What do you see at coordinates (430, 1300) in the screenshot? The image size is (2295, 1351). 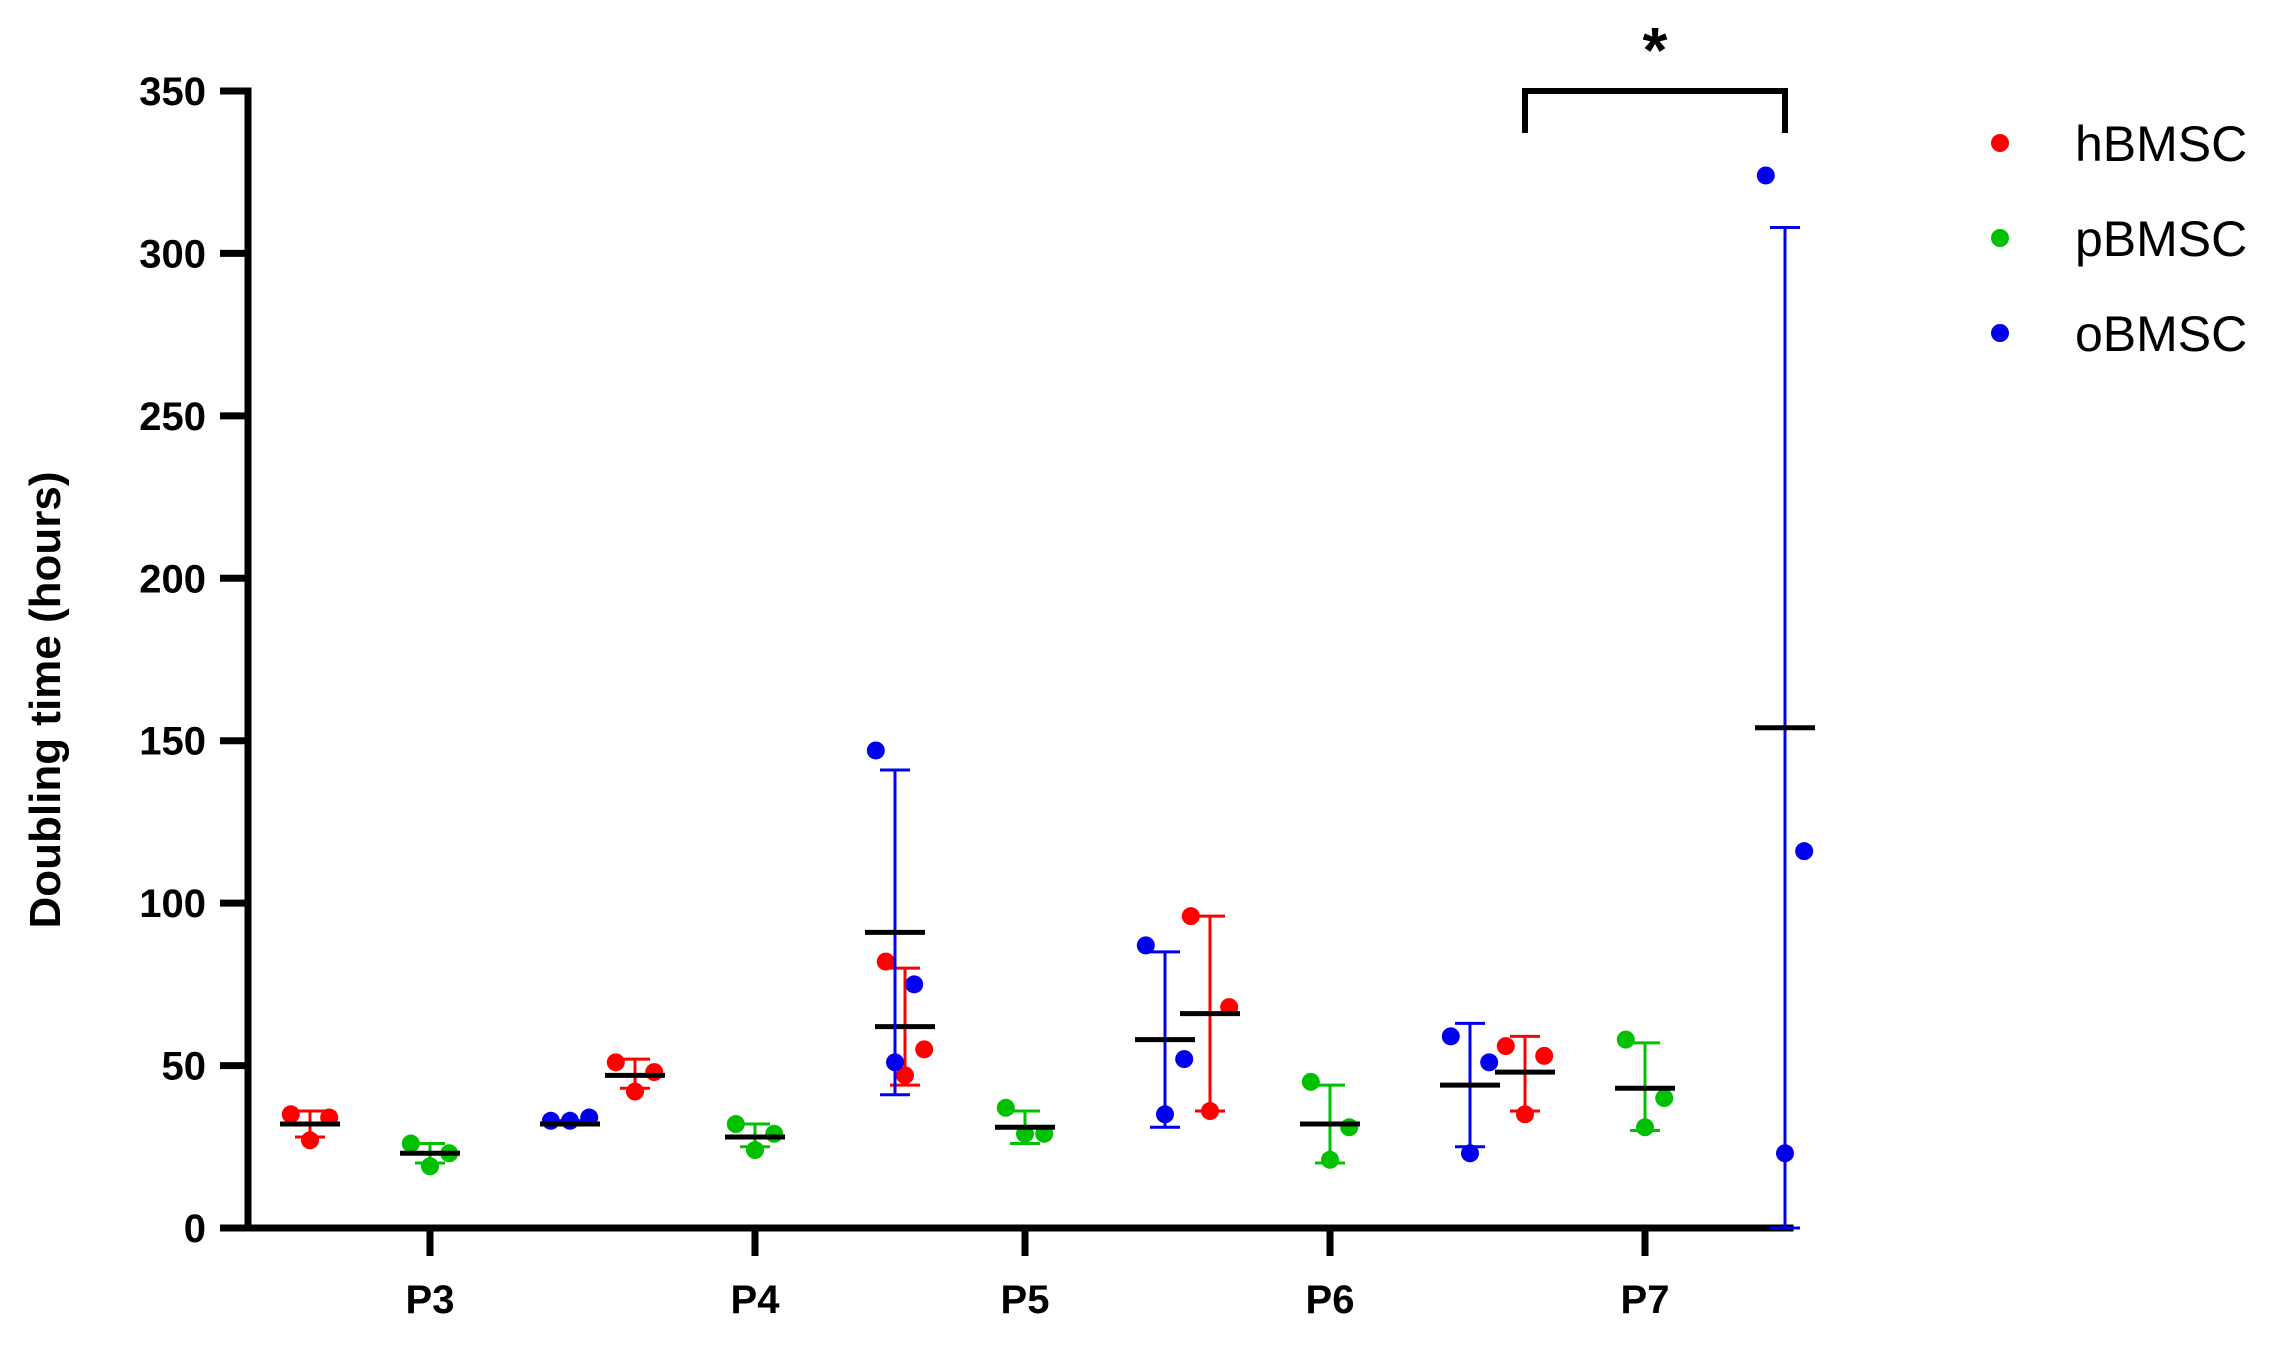 I see `x-tick-label-p3: P3` at bounding box center [430, 1300].